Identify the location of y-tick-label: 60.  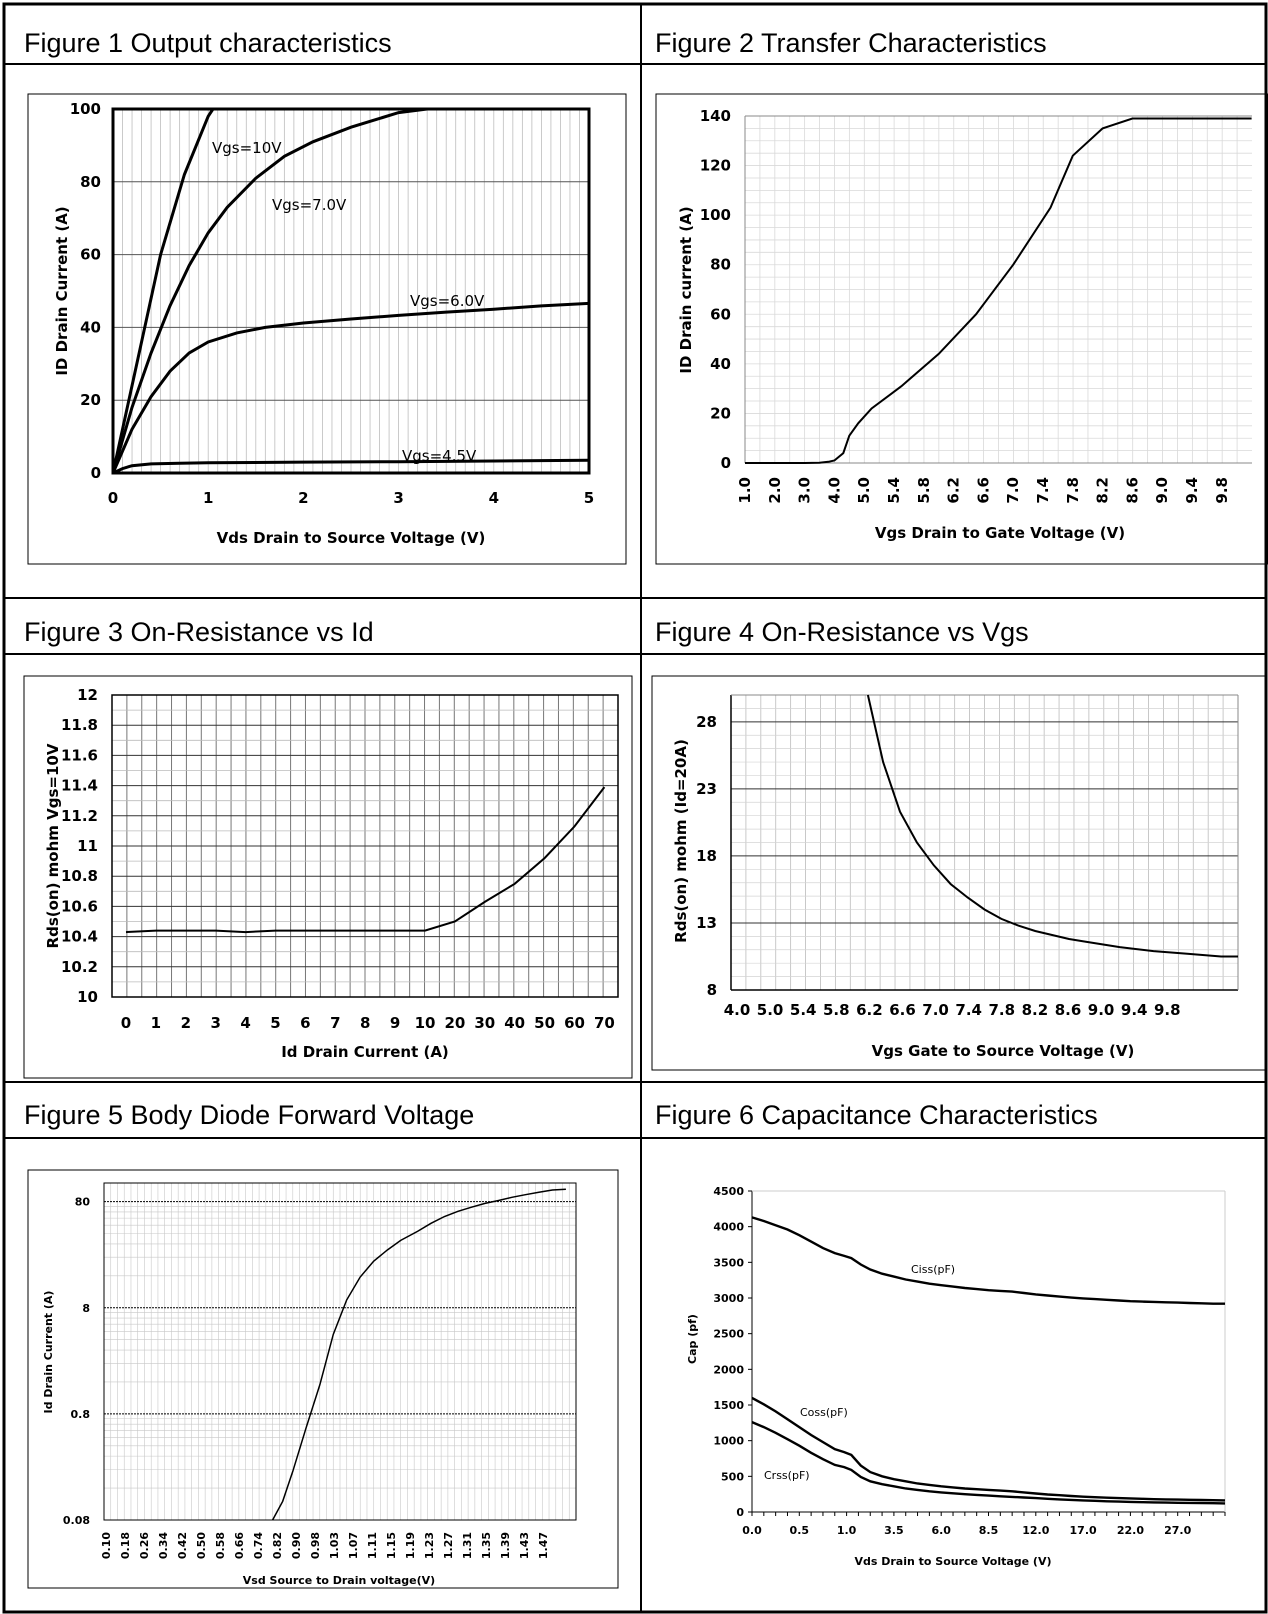
(90, 255).